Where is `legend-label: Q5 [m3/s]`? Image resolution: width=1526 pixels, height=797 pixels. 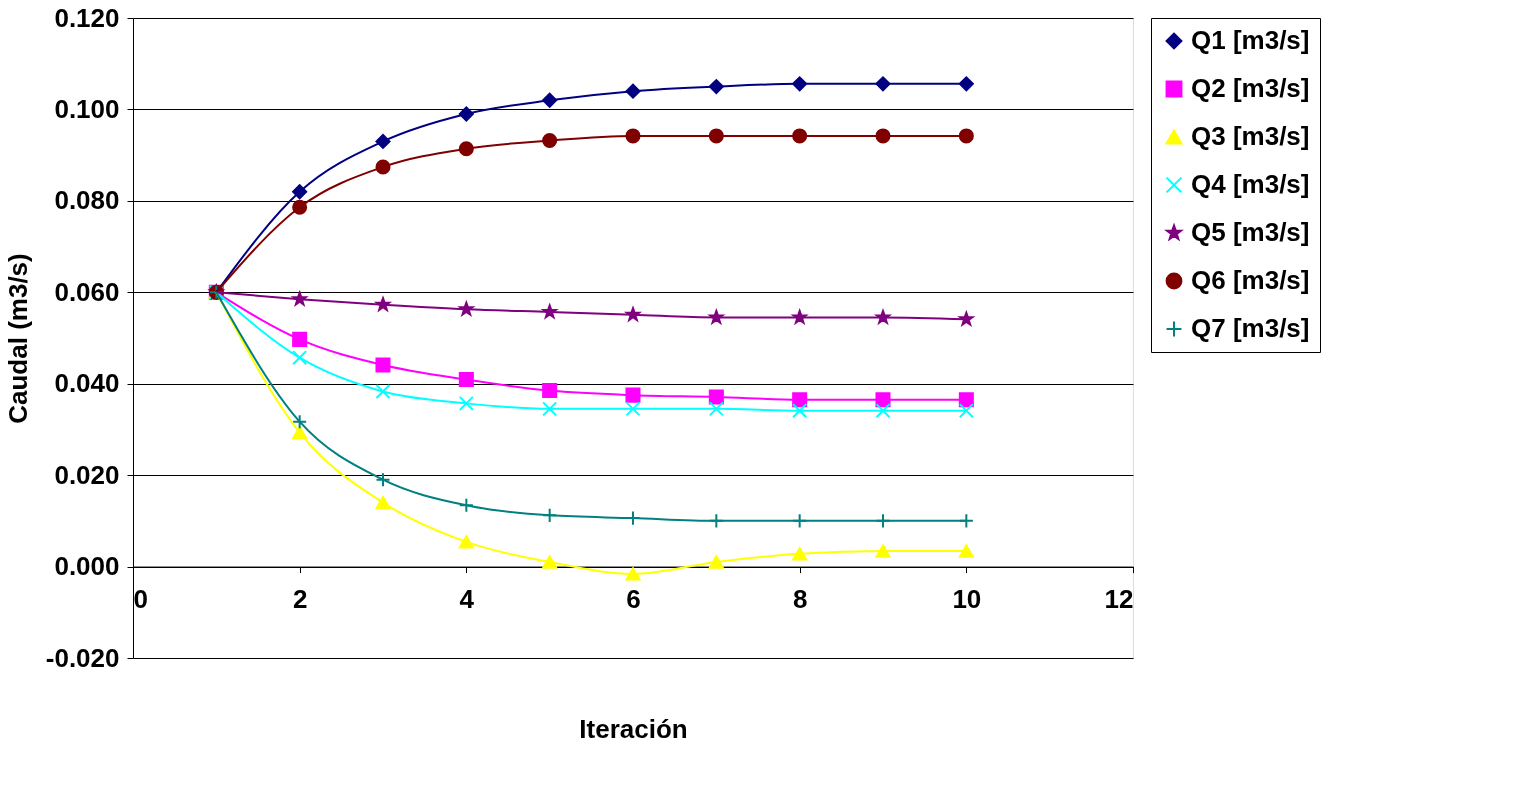 legend-label: Q5 [m3/s] is located at coordinates (1250, 232).